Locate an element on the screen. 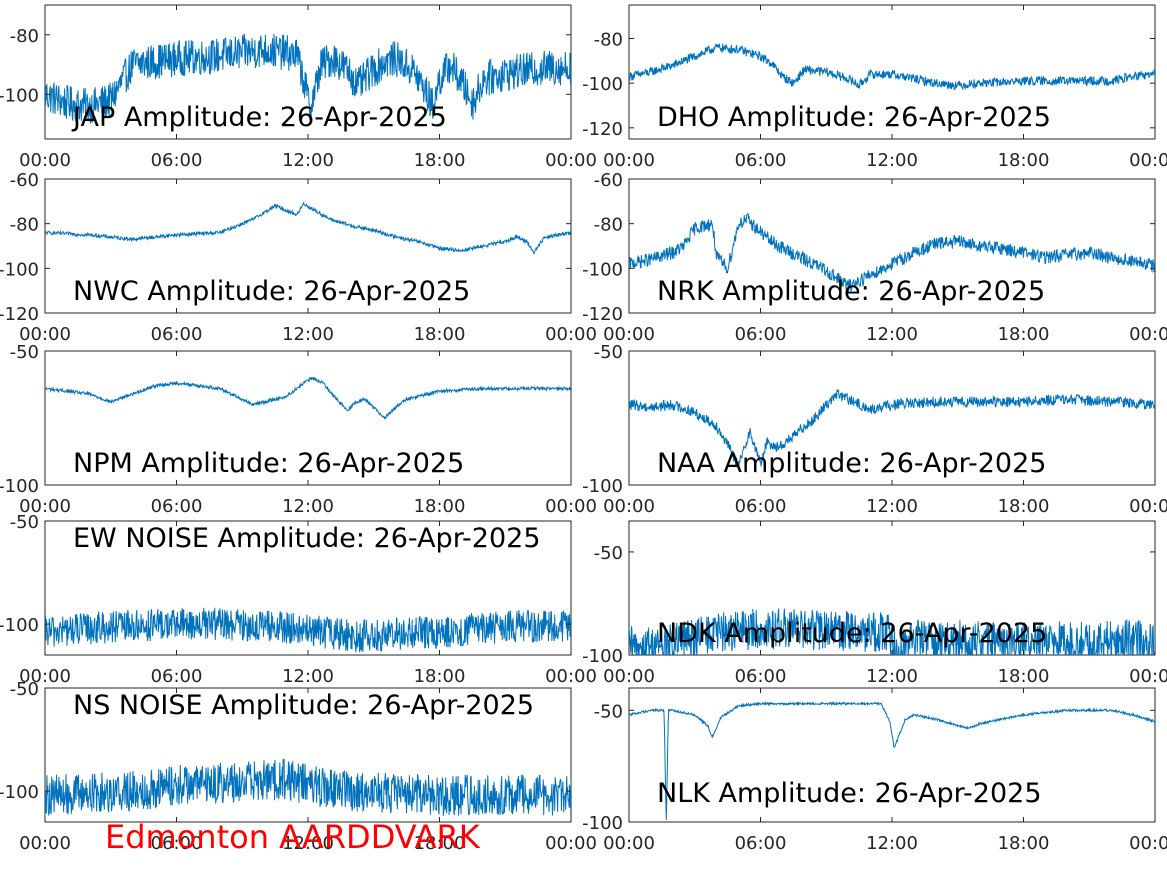 The height and width of the screenshot is (875, 1167). chart-title: NRK Amplitude: 26-Apr-2025 is located at coordinates (851, 291).